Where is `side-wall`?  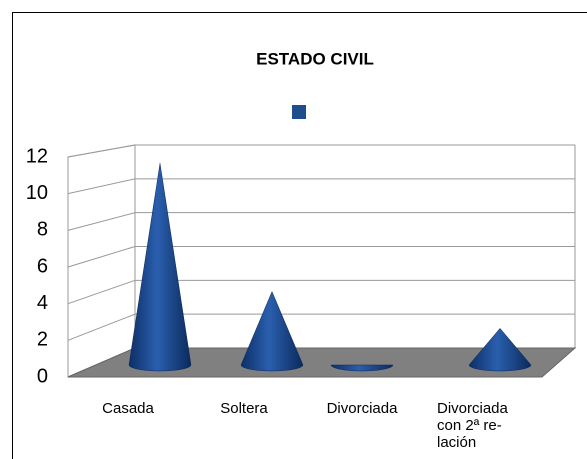
side-wall is located at coordinates (101, 261).